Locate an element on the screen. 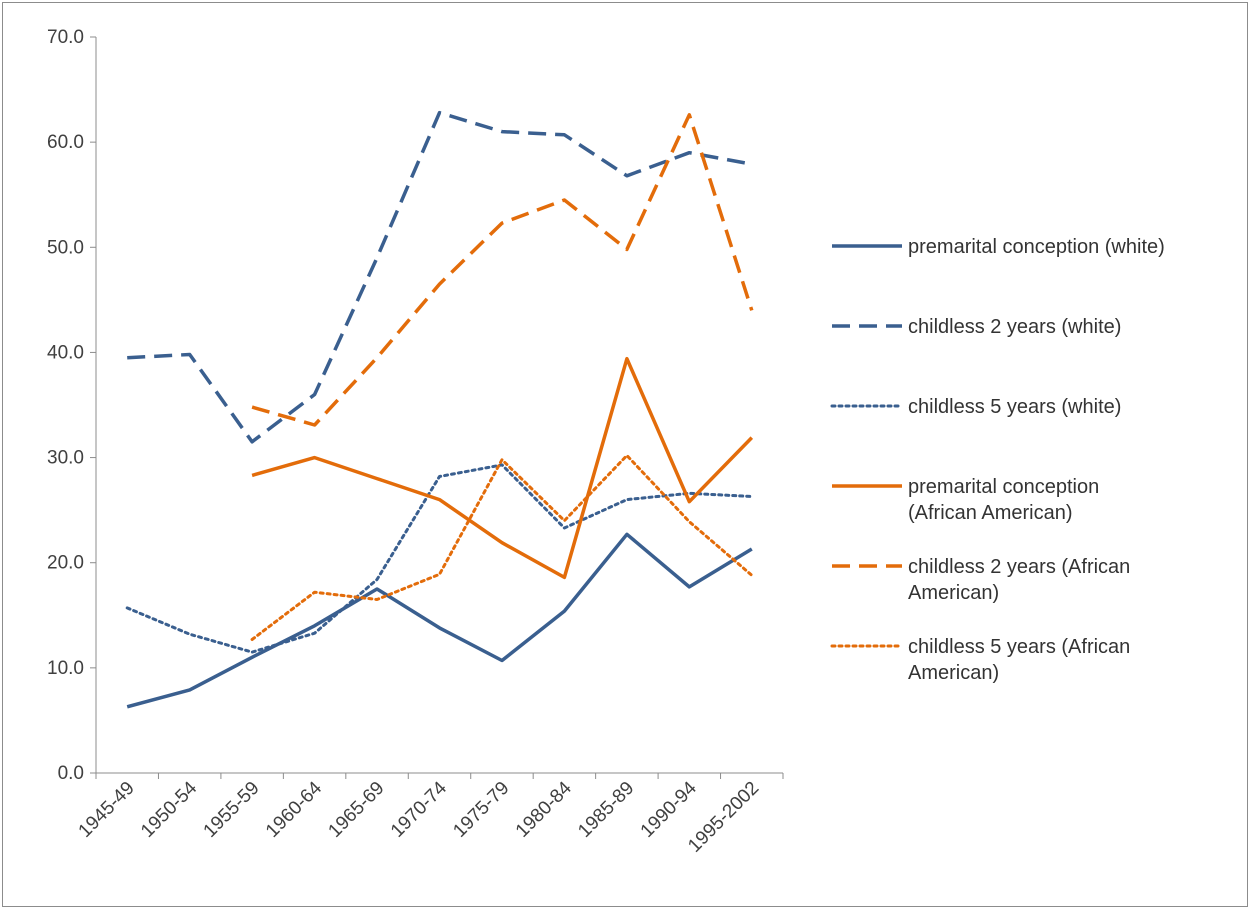 Image resolution: width=1252 pixels, height=911 pixels. x-tick-label: 1945-49 is located at coordinates (107, 810).